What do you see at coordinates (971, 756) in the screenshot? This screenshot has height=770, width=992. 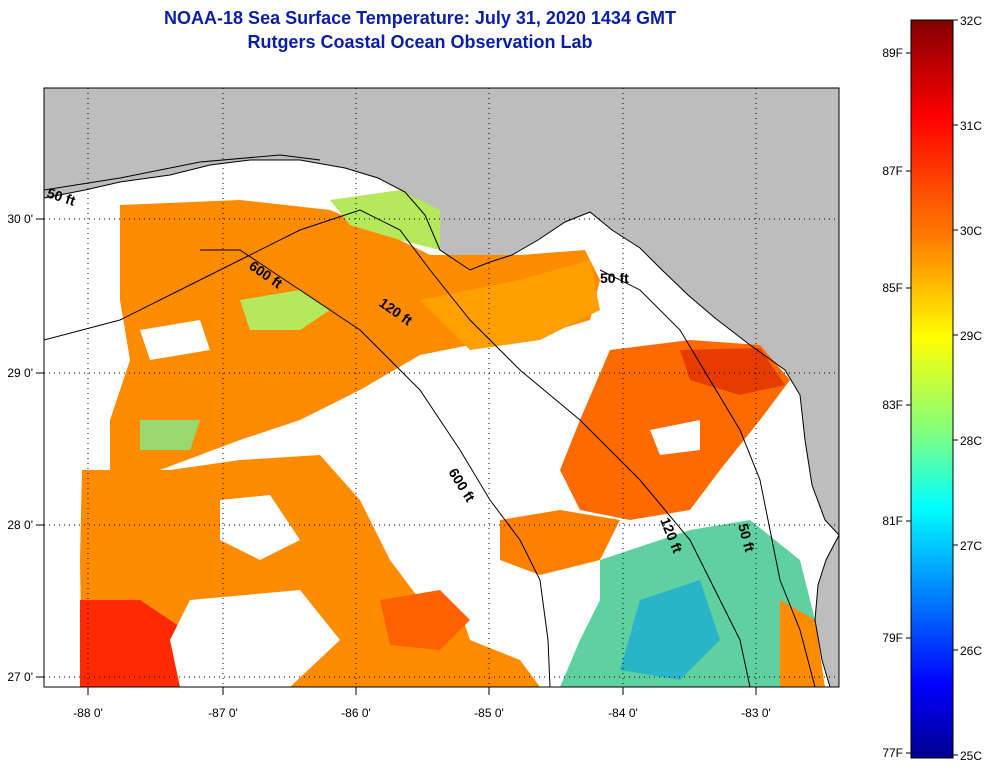 I see `colorbar-c-label: 25C` at bounding box center [971, 756].